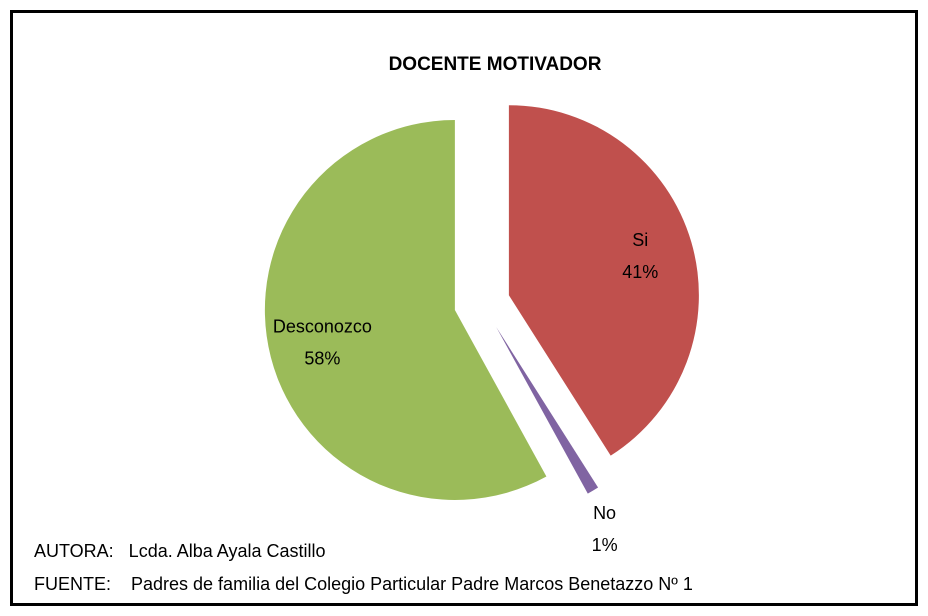  I want to click on slice-label: Desconozco, so click(322, 327).